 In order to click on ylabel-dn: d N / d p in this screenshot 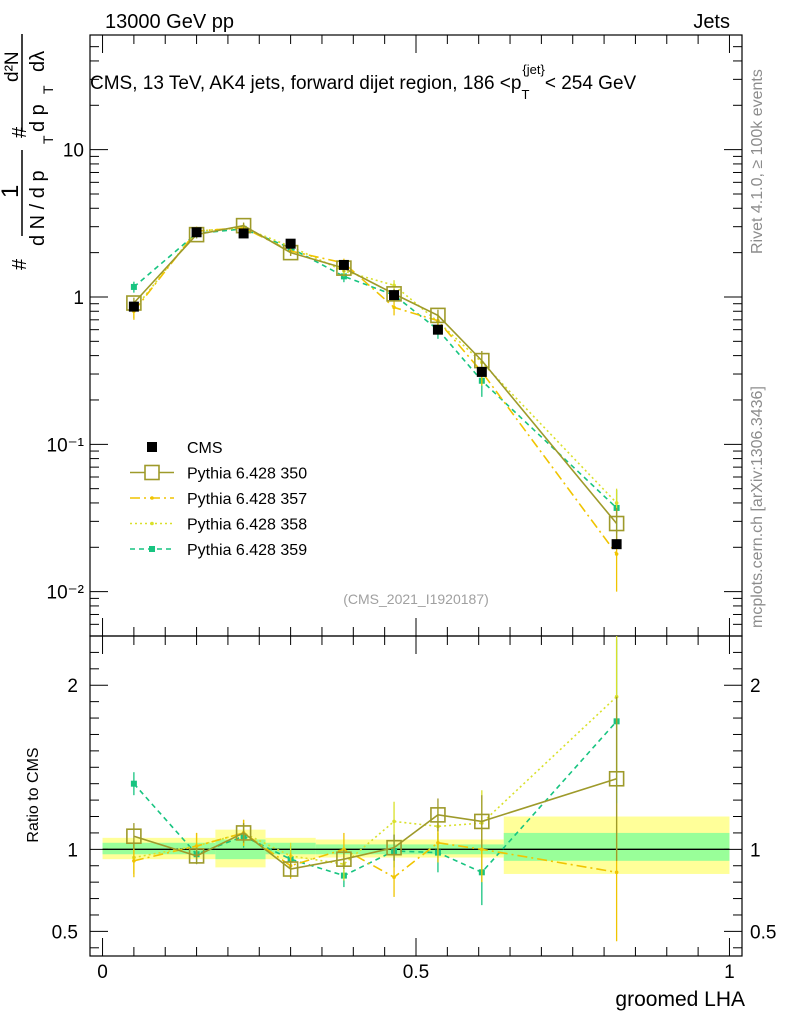, I will do `click(38, 208)`.